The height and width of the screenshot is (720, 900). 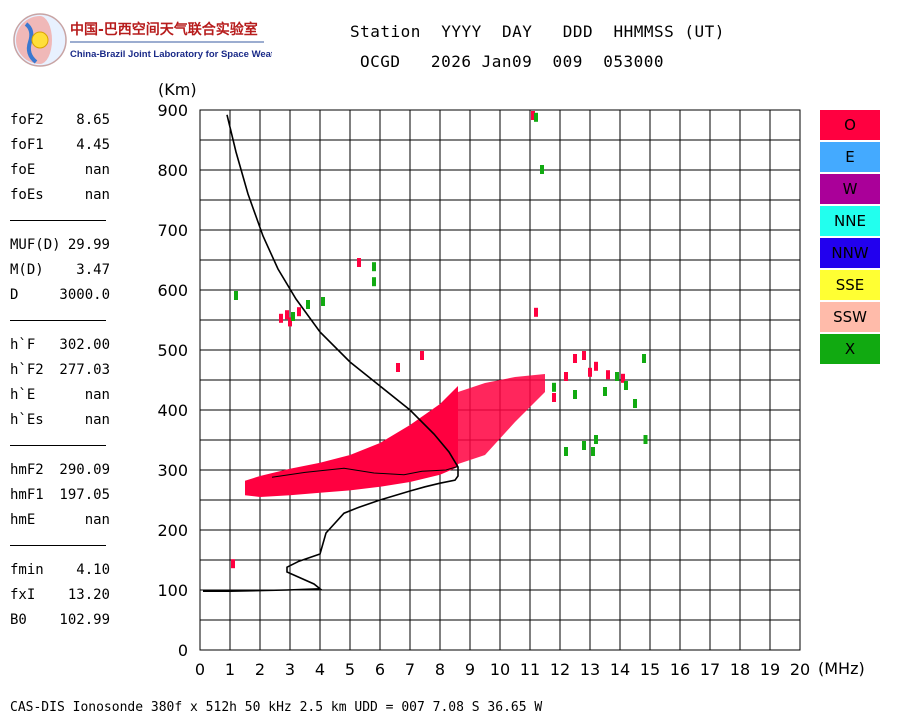 I want to click on param-row: h`E nan, so click(x=60, y=395).